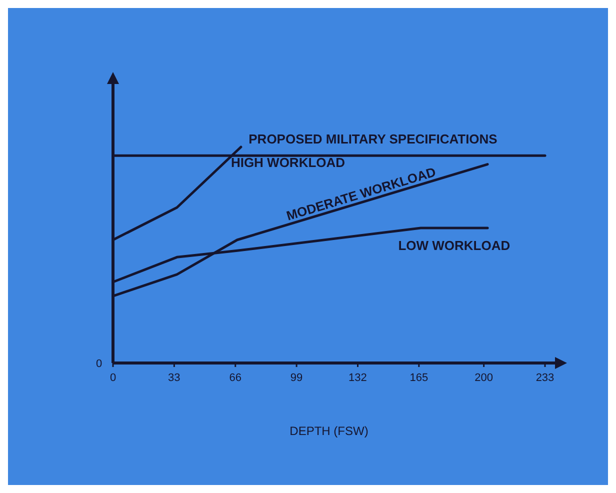 The width and height of the screenshot is (616, 493). Describe the element at coordinates (483, 378) in the screenshot. I see `x-tick-label: 200` at that location.